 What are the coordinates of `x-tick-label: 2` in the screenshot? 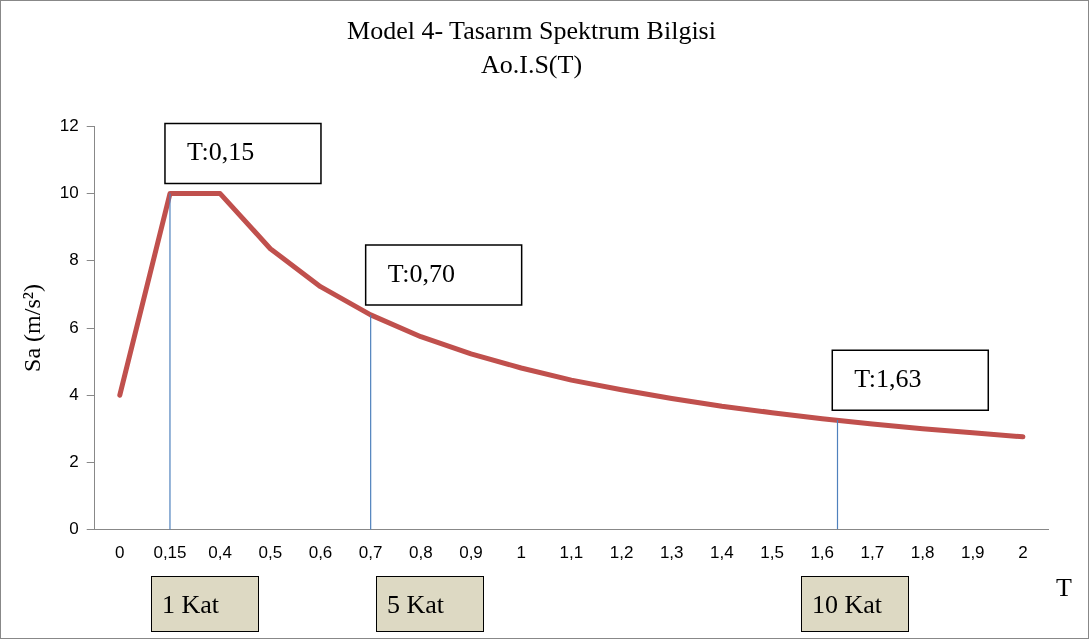 It's located at (1023, 553).